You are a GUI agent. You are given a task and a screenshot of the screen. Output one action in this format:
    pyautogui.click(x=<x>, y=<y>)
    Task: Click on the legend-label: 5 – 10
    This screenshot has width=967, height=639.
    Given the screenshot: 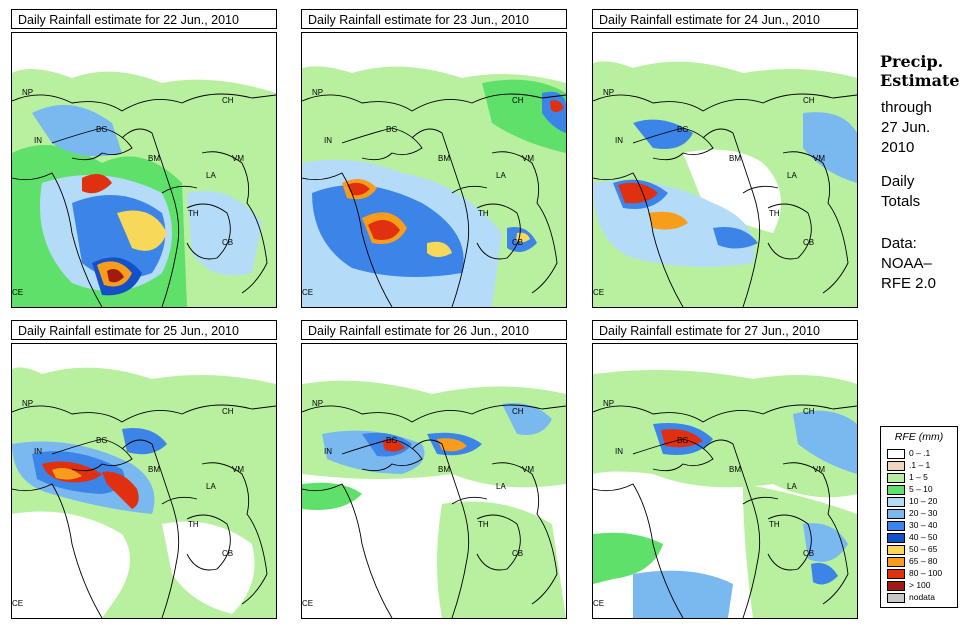 What is the action you would take?
    pyautogui.click(x=921, y=489)
    